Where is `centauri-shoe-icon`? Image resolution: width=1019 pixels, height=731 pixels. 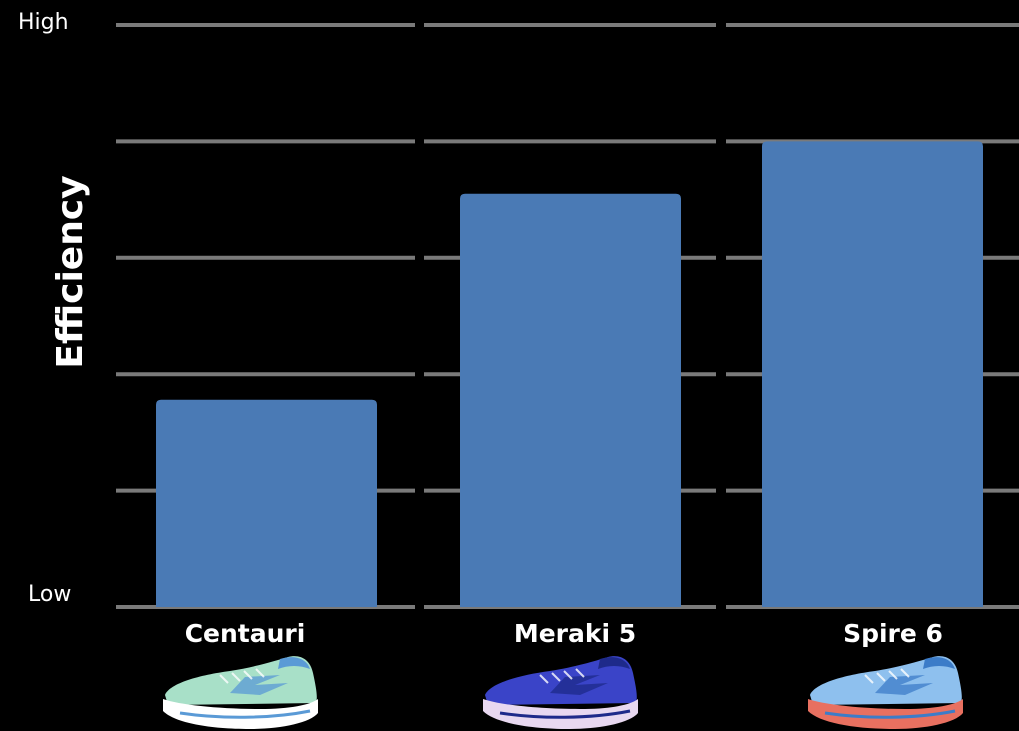 centauri-shoe-icon is located at coordinates (240, 692).